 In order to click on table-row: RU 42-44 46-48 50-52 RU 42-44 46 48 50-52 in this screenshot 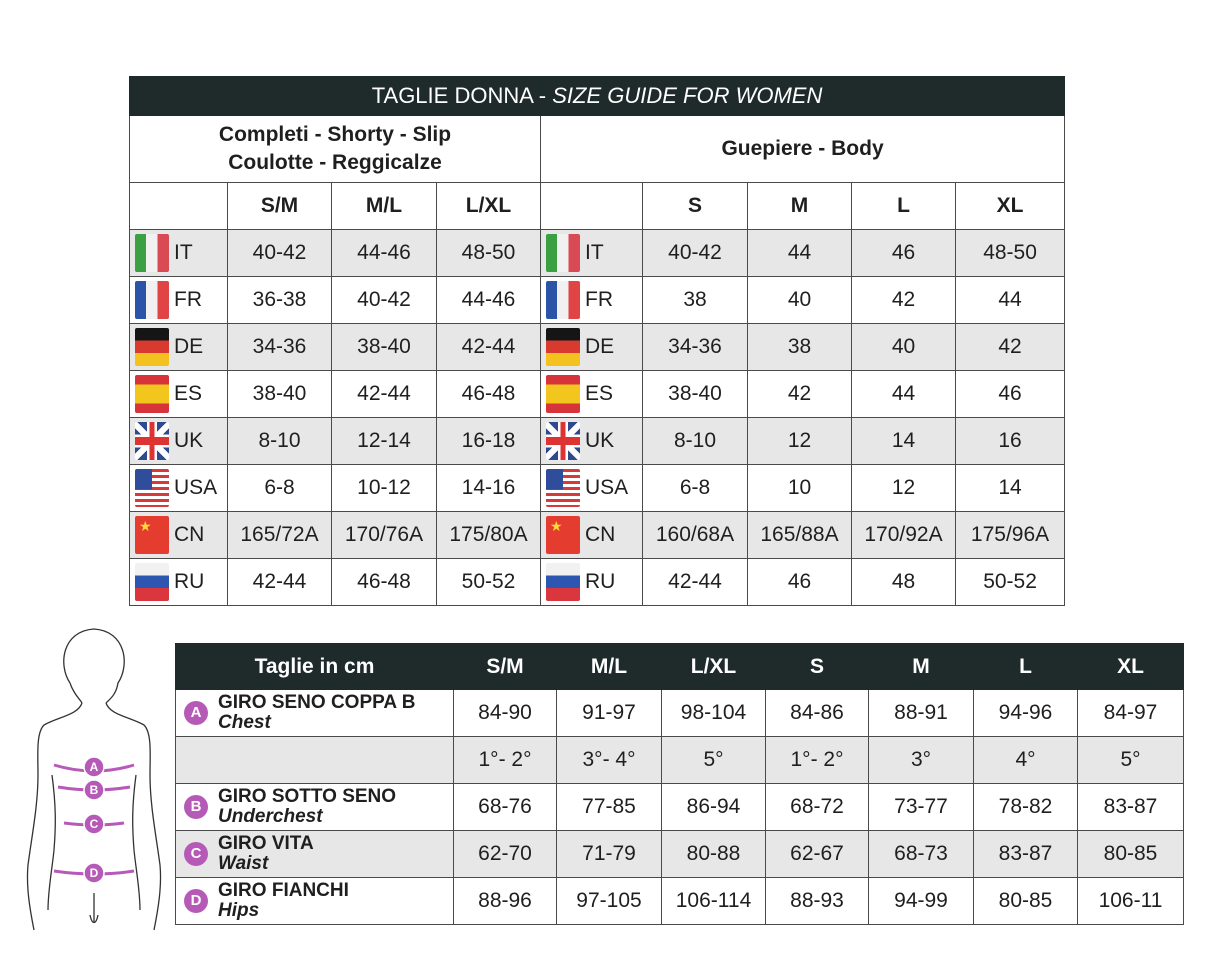, I will do `click(597, 582)`.